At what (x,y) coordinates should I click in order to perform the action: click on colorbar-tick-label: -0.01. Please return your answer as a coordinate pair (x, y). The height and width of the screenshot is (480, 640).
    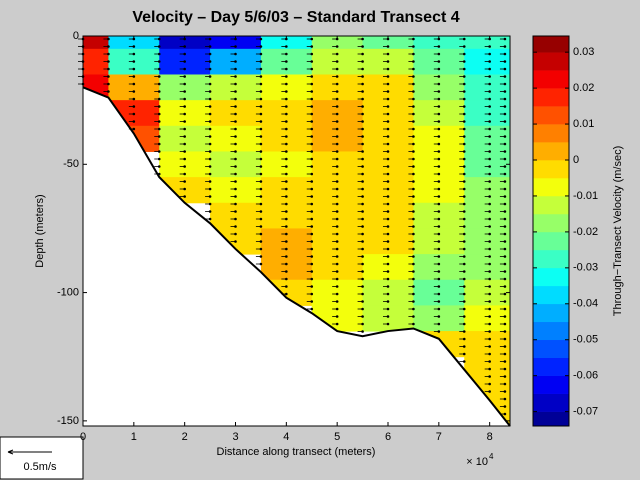
    Looking at the image, I should click on (585, 196).